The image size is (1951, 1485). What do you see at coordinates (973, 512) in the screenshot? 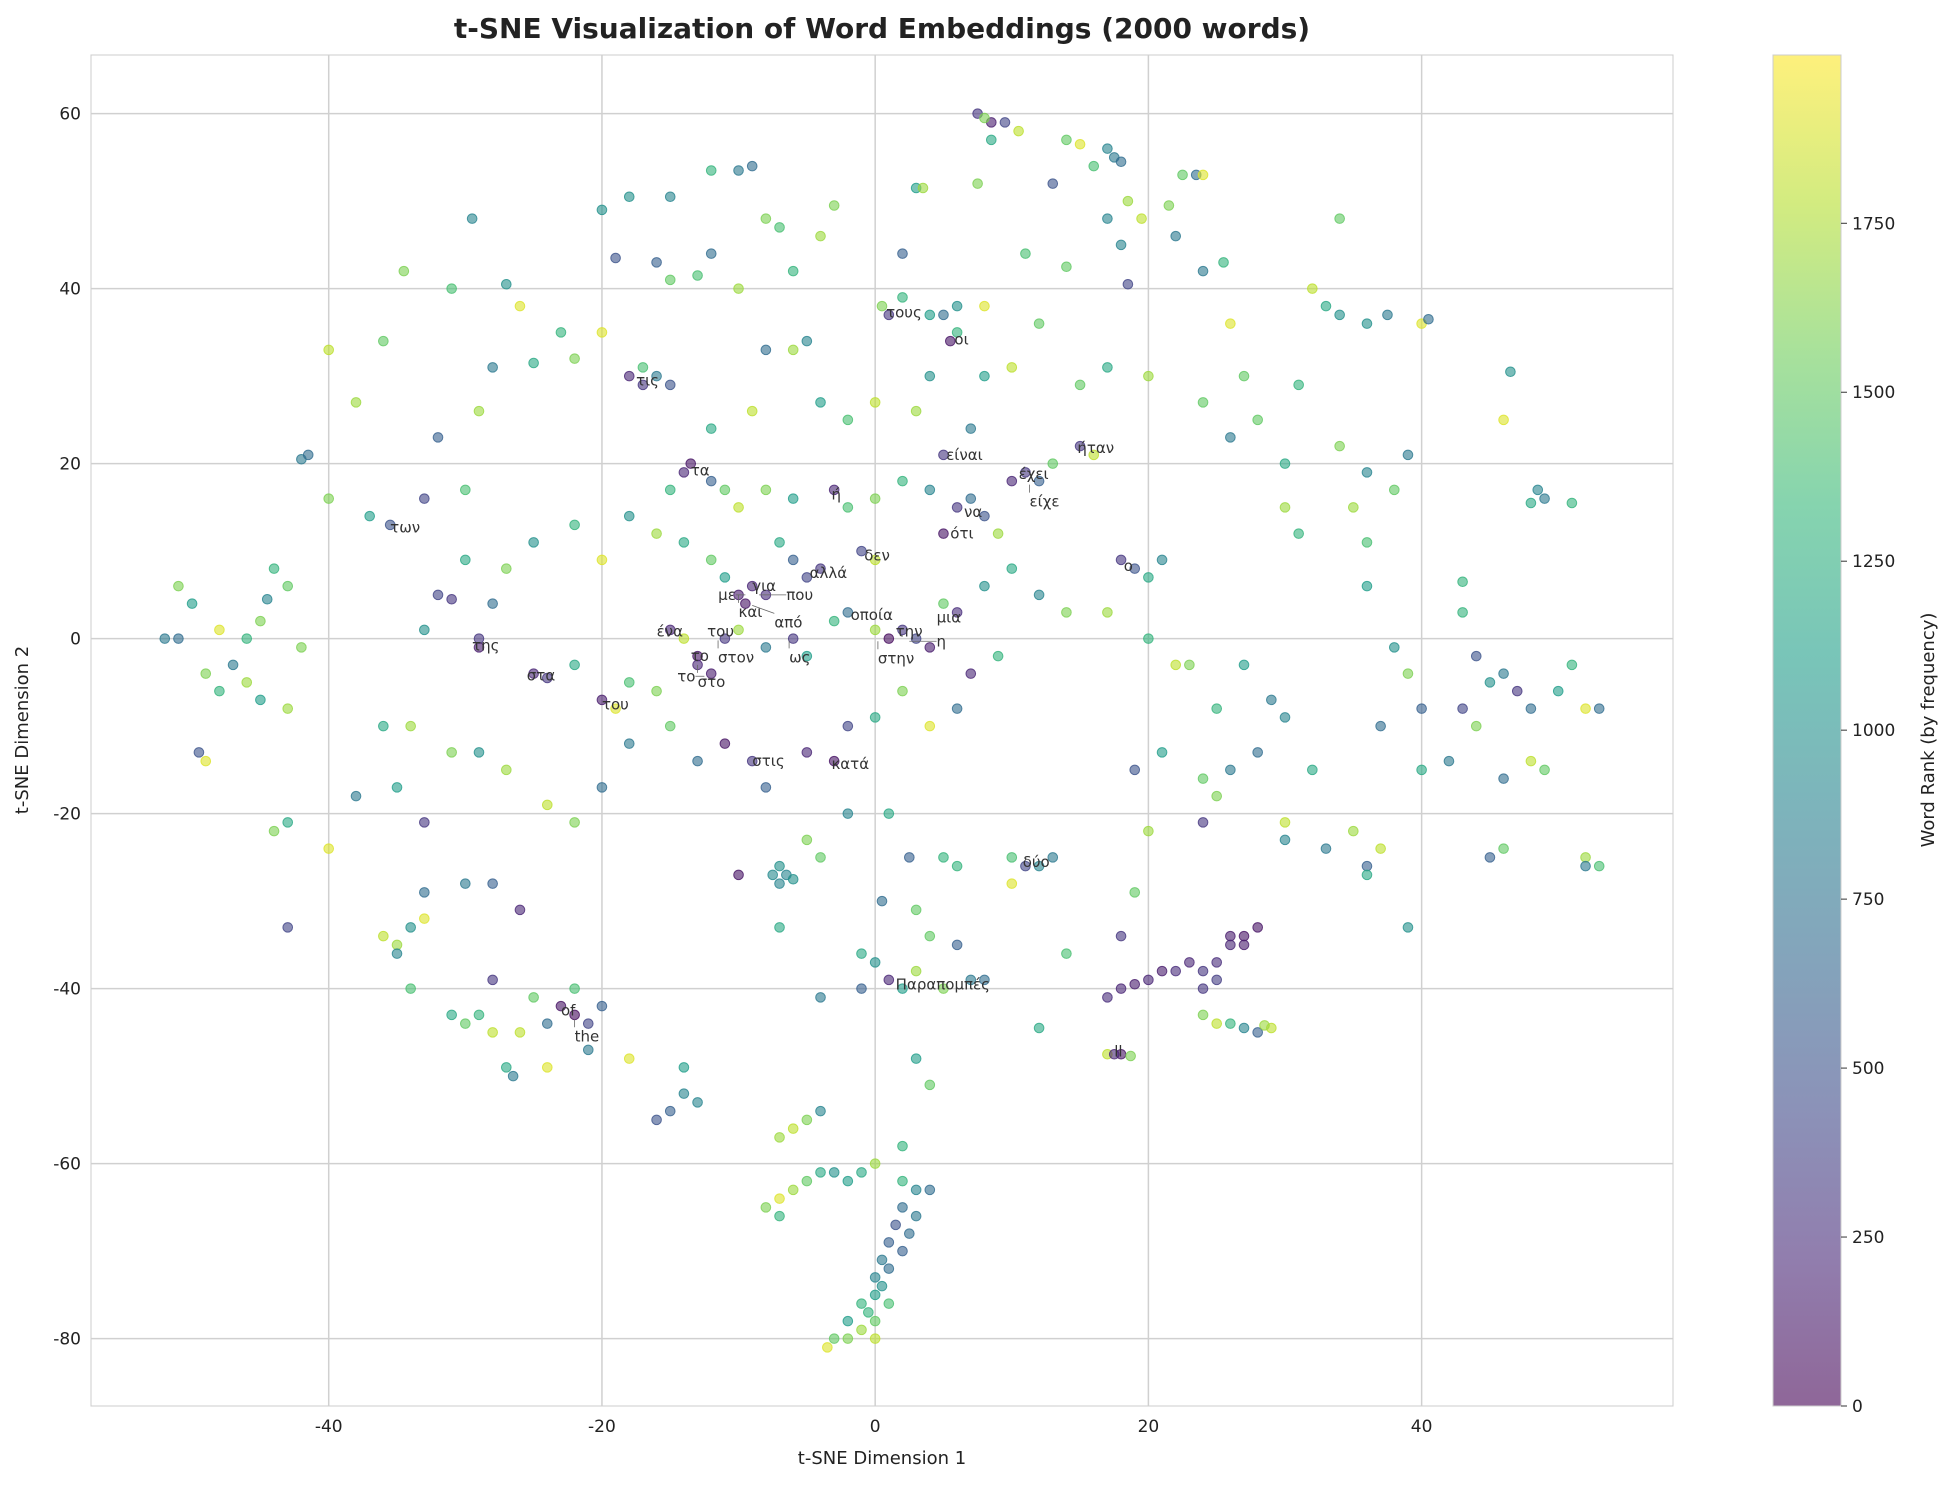
I see `word-label: να` at bounding box center [973, 512].